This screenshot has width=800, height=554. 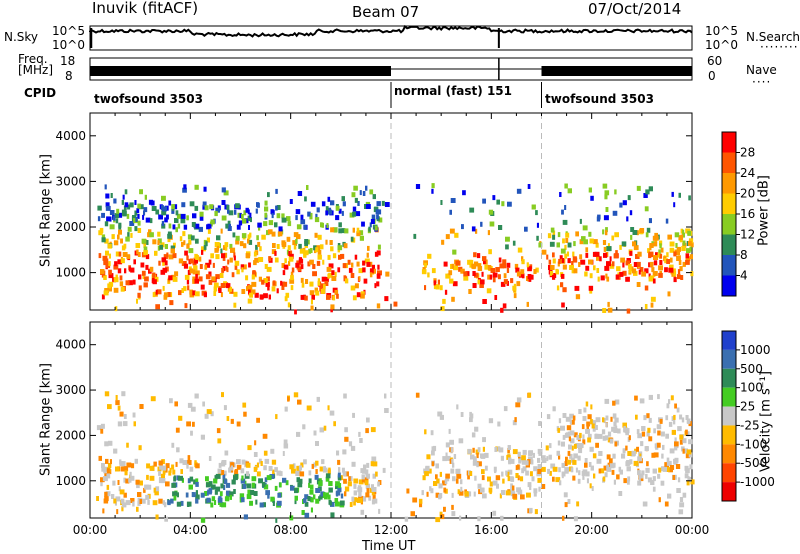 What do you see at coordinates (190, 530) in the screenshot?
I see `x-tick-label: 04:00` at bounding box center [190, 530].